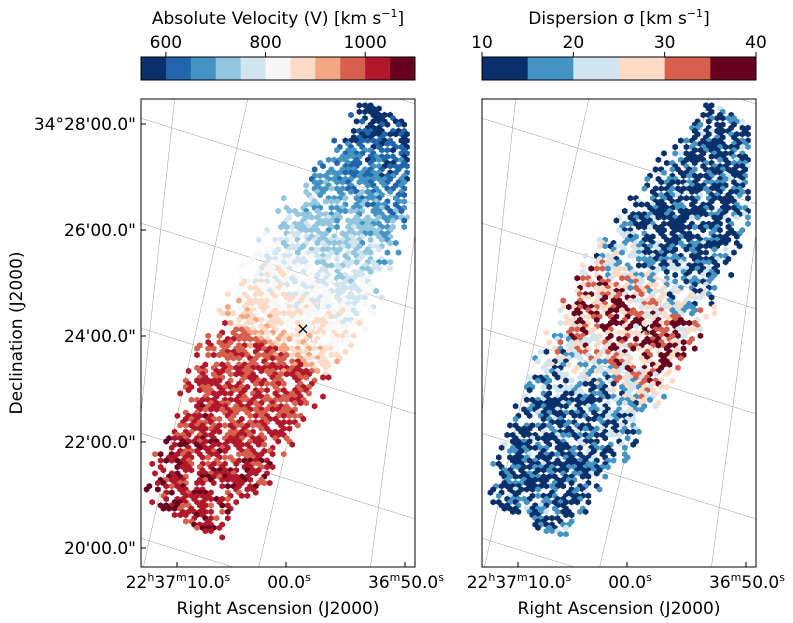 The width and height of the screenshot is (793, 623). What do you see at coordinates (392, 399) in the screenshot?
I see `ra-gridline` at bounding box center [392, 399].